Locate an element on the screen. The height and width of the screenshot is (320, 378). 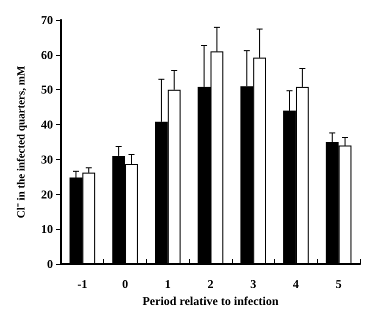
x-tick-label: 1 is located at coordinates (167, 284).